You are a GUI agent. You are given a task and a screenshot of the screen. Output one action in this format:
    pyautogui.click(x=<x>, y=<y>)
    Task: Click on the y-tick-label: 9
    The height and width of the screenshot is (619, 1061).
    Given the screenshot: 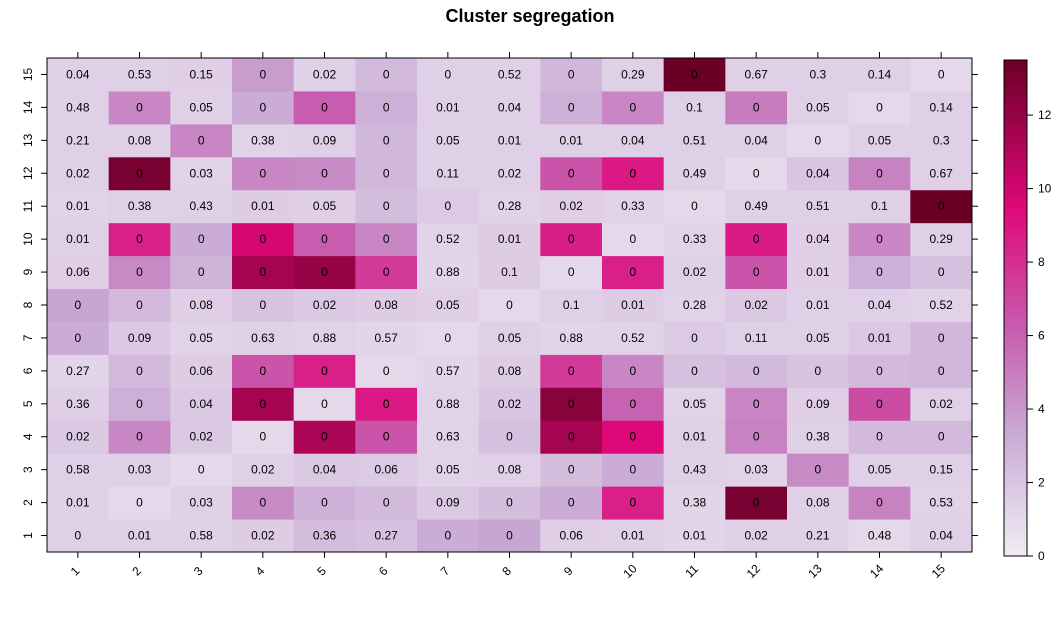 What is the action you would take?
    pyautogui.click(x=28, y=271)
    